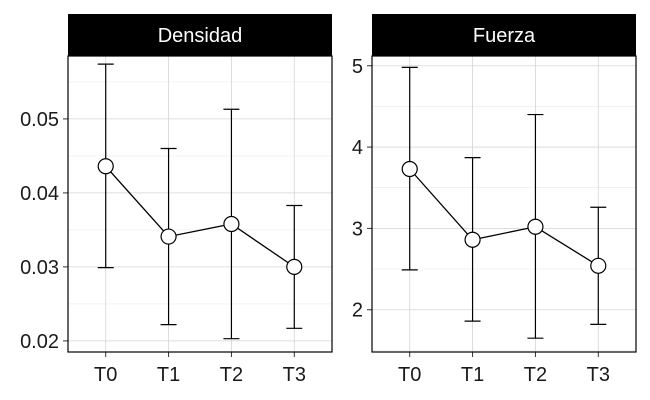 This screenshot has height=400, width=650. Describe the element at coordinates (357, 311) in the screenshot. I see `y-tick-label: 2` at that location.